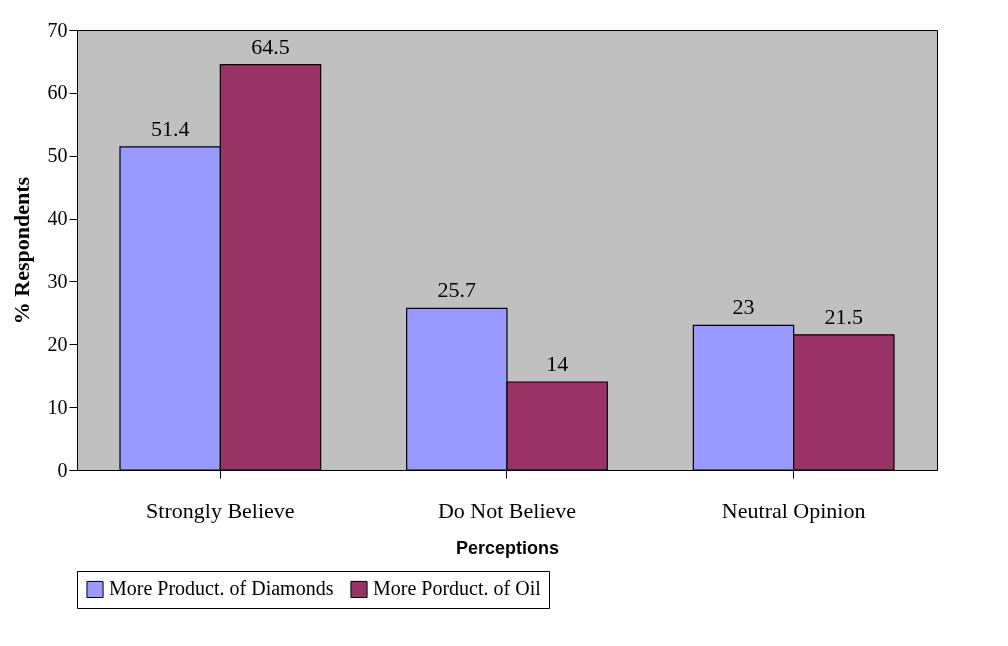  I want to click on x-tick-label: Do Not Believe, so click(507, 510).